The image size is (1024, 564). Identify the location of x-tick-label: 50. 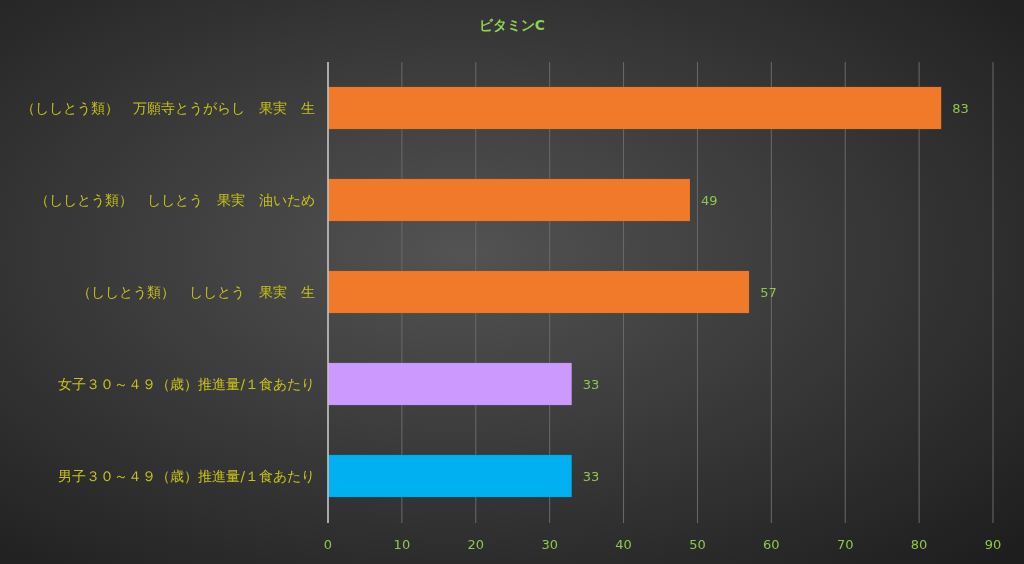
(697, 544).